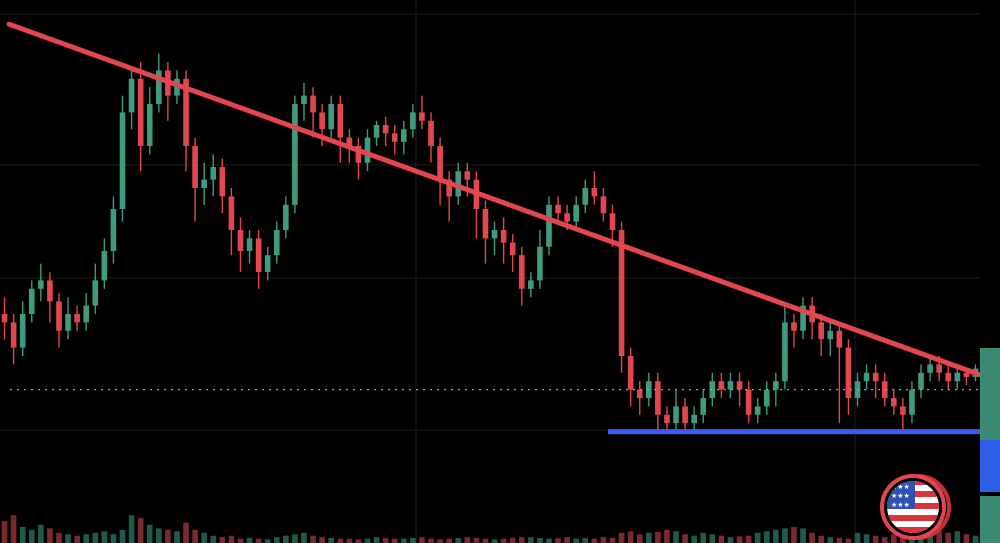 The image size is (1000, 543). Describe the element at coordinates (990, 394) in the screenshot. I see `price-scale-marker-top` at that location.